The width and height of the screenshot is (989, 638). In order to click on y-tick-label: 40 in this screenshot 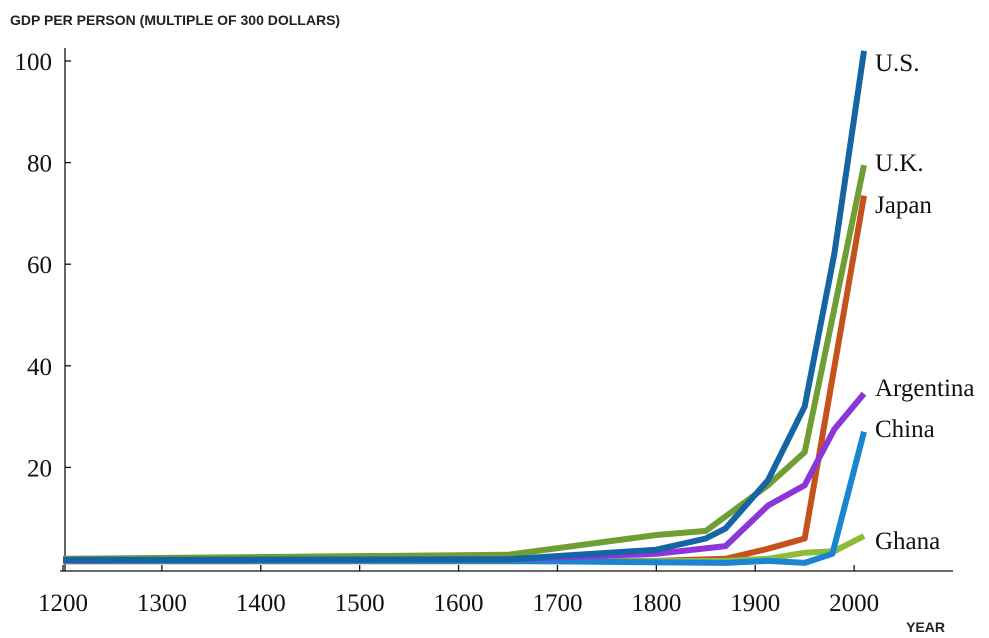, I will do `click(39, 367)`.